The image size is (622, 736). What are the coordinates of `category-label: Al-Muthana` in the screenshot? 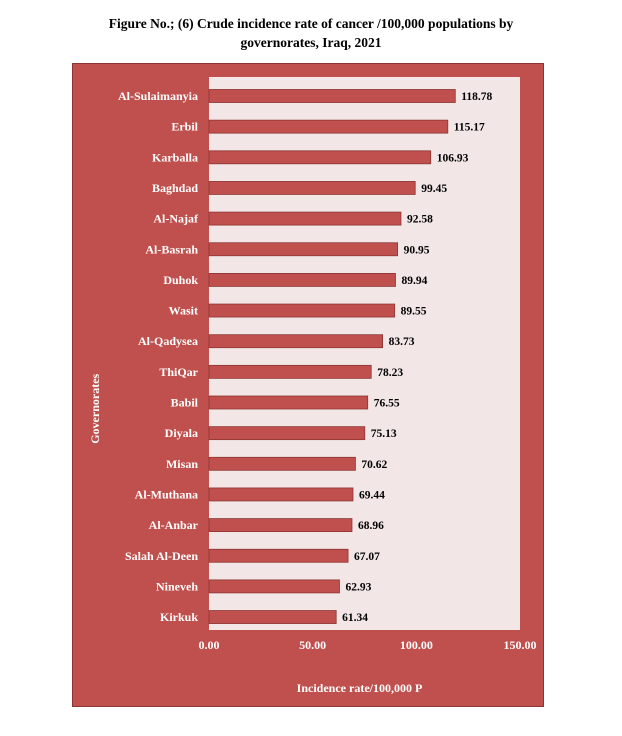 It's located at (166, 494).